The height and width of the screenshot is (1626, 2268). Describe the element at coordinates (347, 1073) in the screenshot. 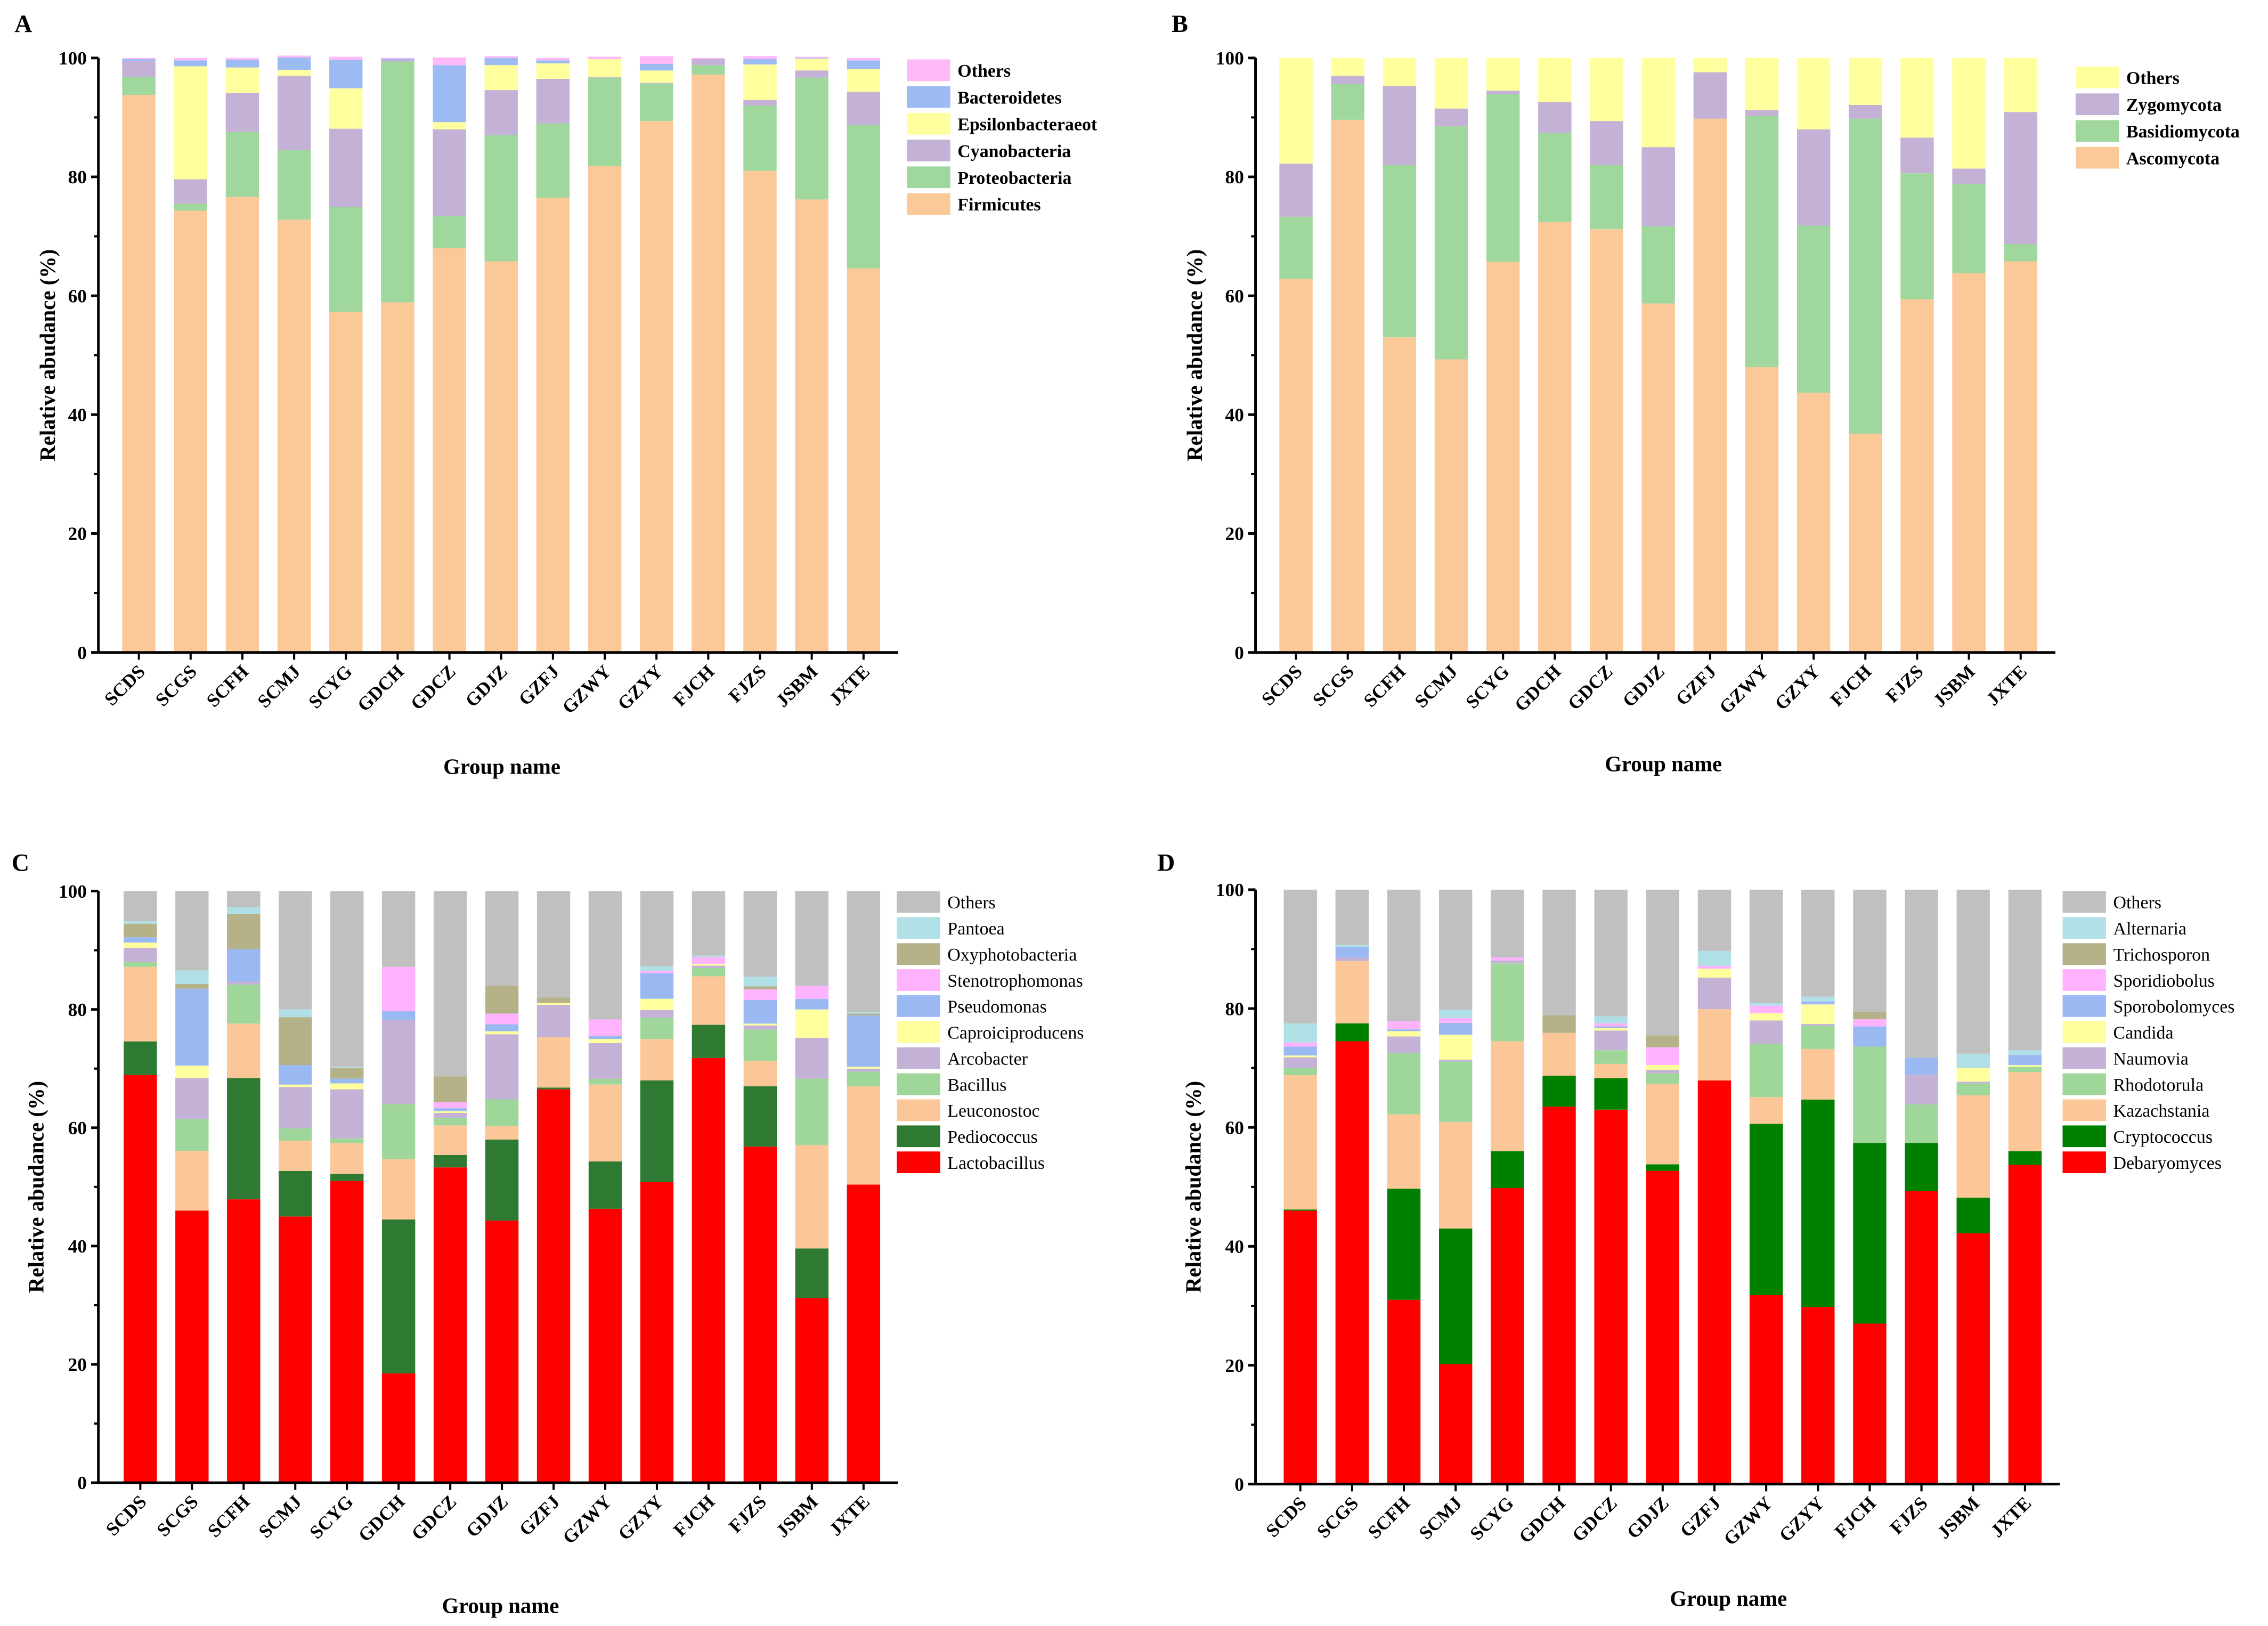

I see `bar-segment-scyg-oxyphotobacteria` at that location.